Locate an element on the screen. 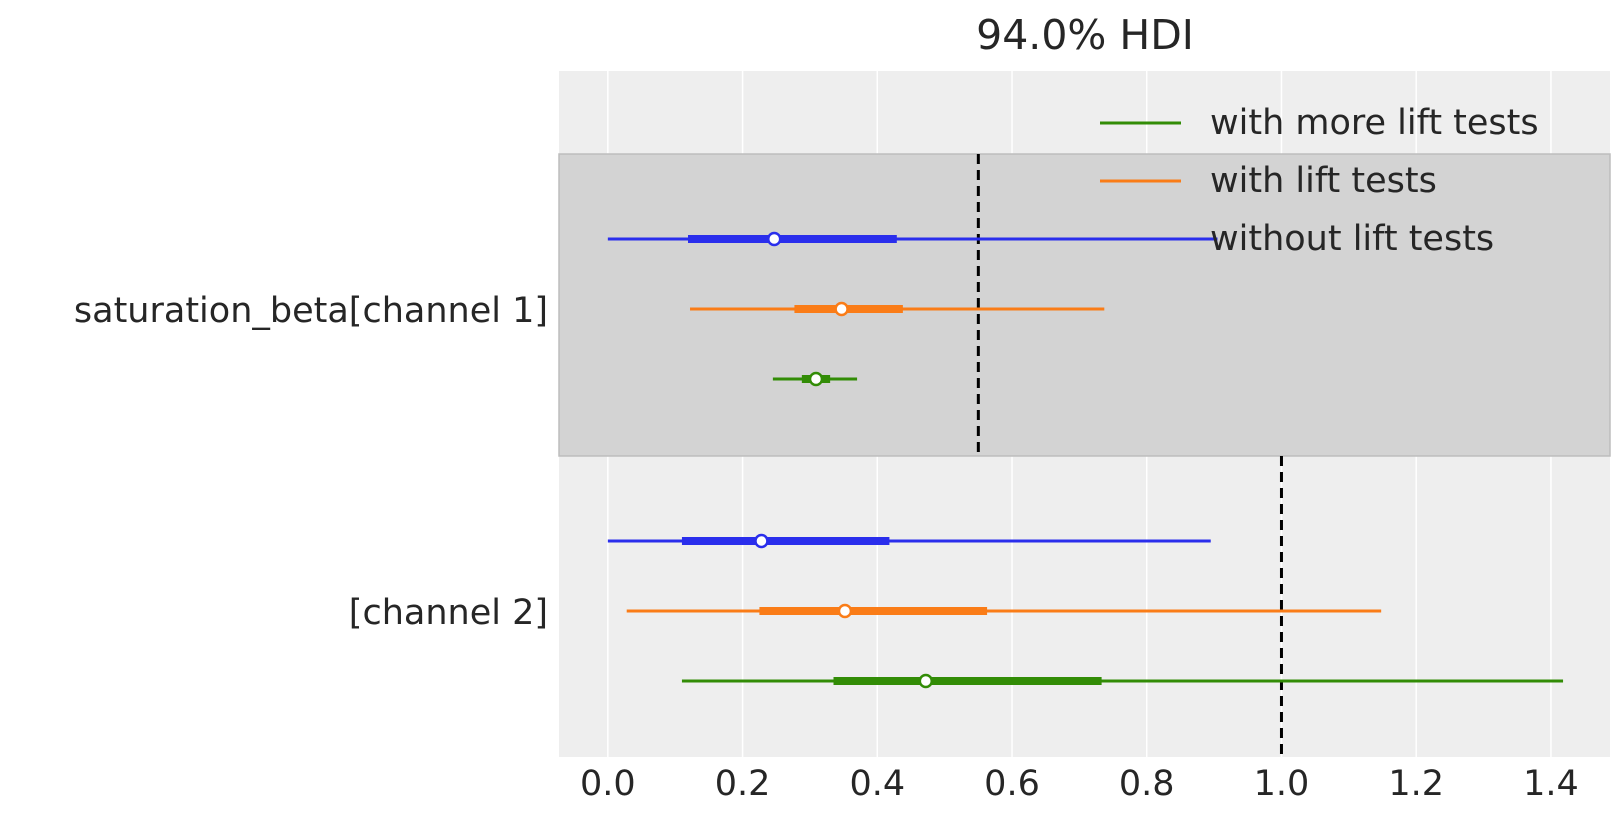  x-tick-label: 1.4 is located at coordinates (1551, 784).